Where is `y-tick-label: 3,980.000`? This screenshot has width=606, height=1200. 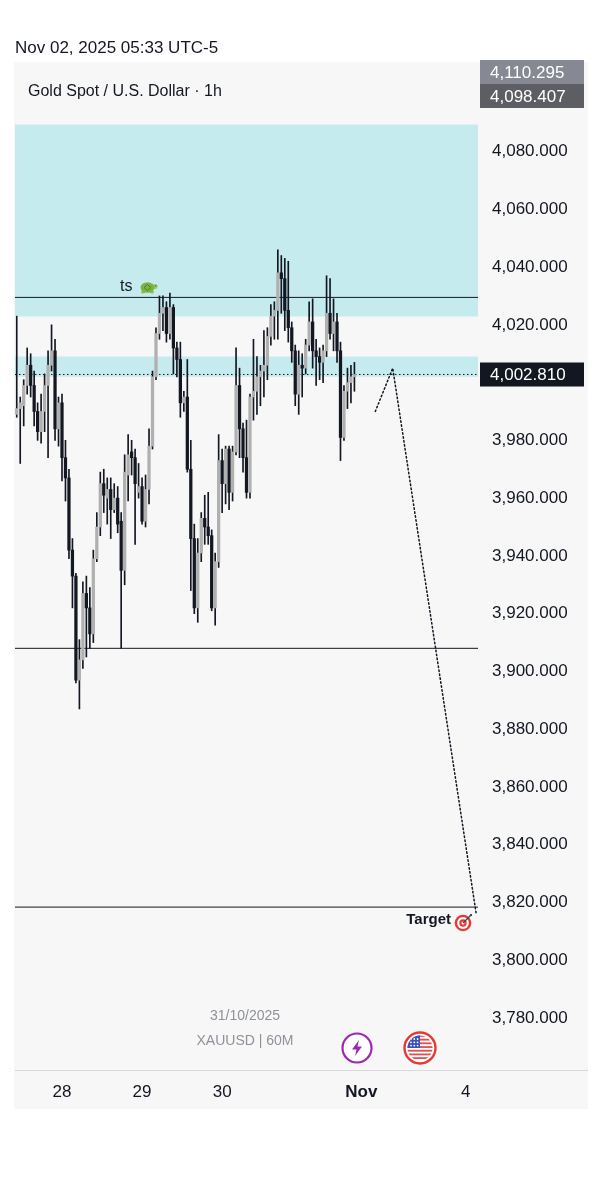
y-tick-label: 3,980.000 is located at coordinates (530, 440).